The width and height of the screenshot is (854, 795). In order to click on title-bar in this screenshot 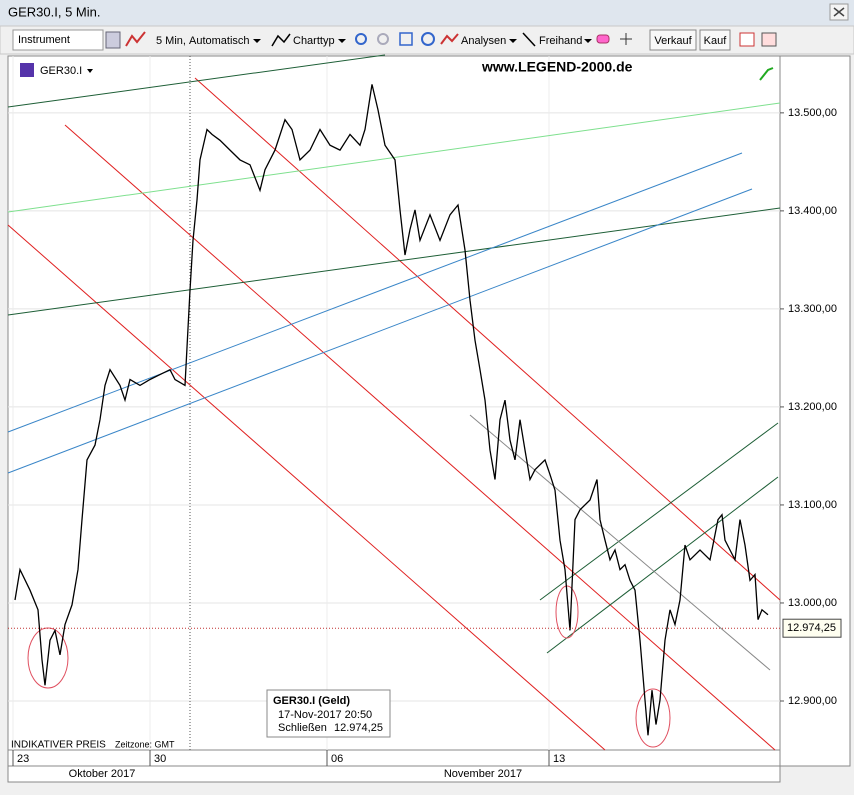, I will do `click(427, 13)`.